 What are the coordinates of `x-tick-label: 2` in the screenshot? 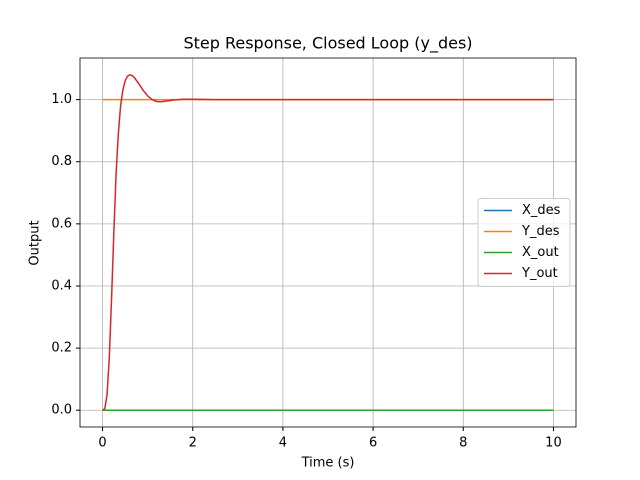 It's located at (193, 443).